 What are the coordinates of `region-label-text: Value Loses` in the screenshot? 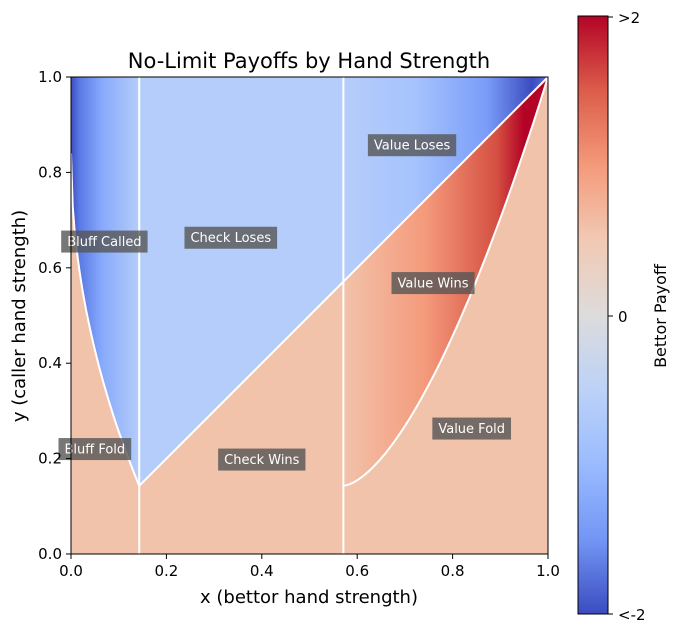 It's located at (412, 146).